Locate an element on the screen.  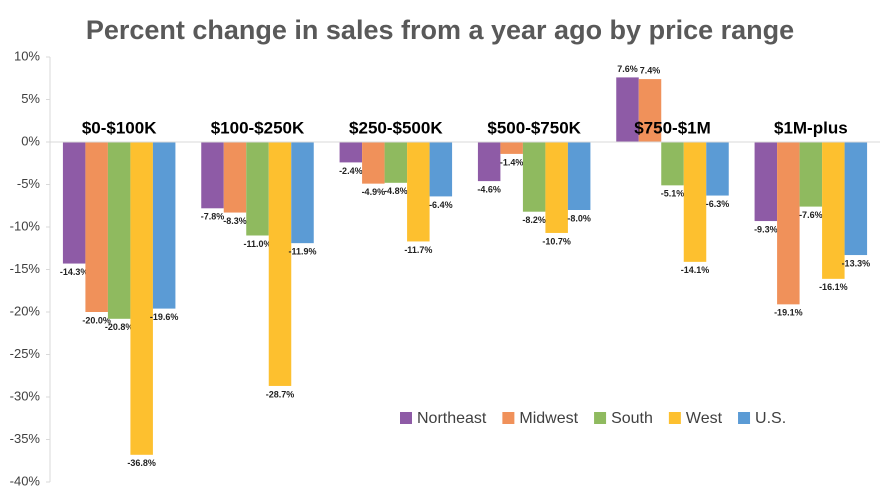
y-tick-label: -25% is located at coordinates (25, 353).